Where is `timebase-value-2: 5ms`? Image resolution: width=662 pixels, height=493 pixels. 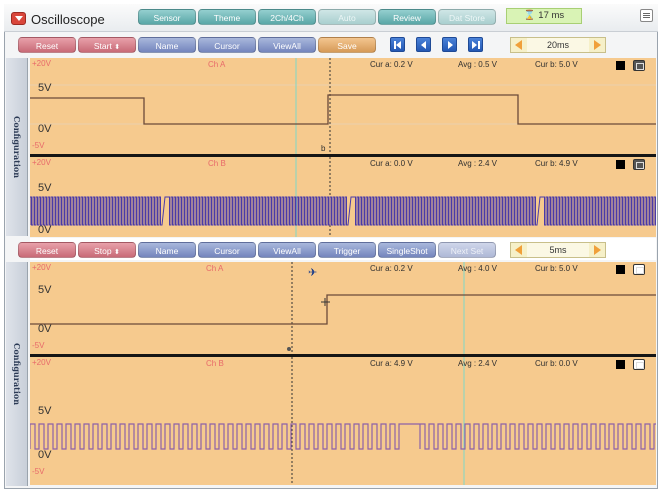
timebase-value-2: 5ms is located at coordinates (558, 250).